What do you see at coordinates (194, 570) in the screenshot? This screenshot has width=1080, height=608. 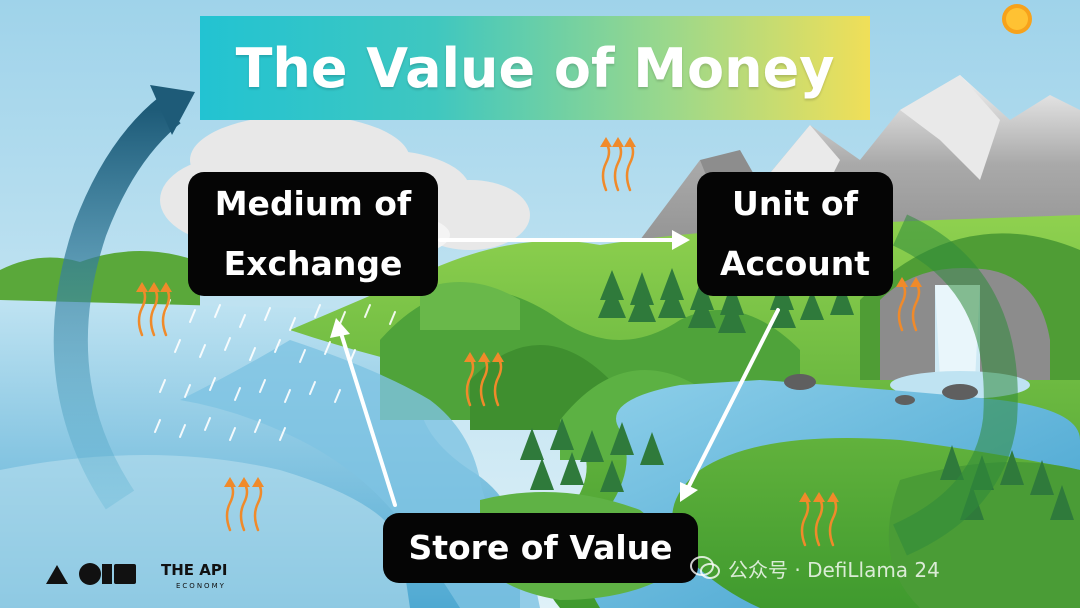 I see `brand-name: THE API` at bounding box center [194, 570].